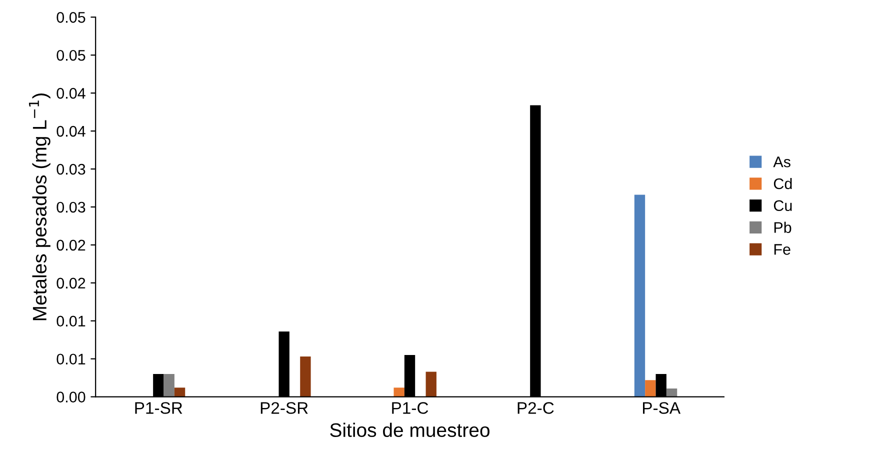 This screenshot has width=885, height=463. I want to click on y-axis-title: Metales pesados (mg L$^{−1}$), so click(39, 207).